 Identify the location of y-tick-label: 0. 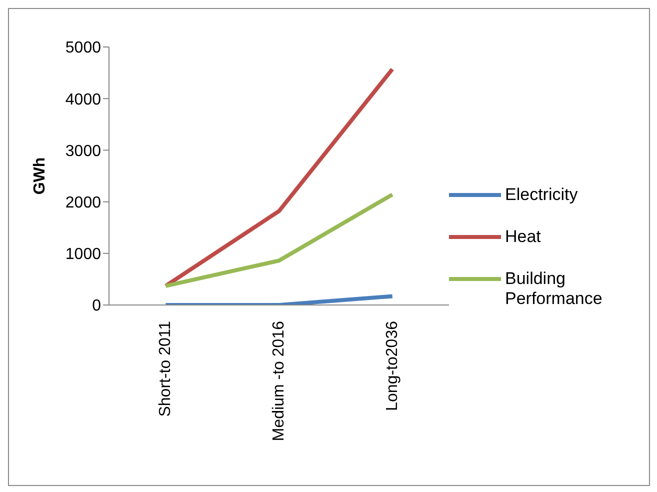
(97, 306).